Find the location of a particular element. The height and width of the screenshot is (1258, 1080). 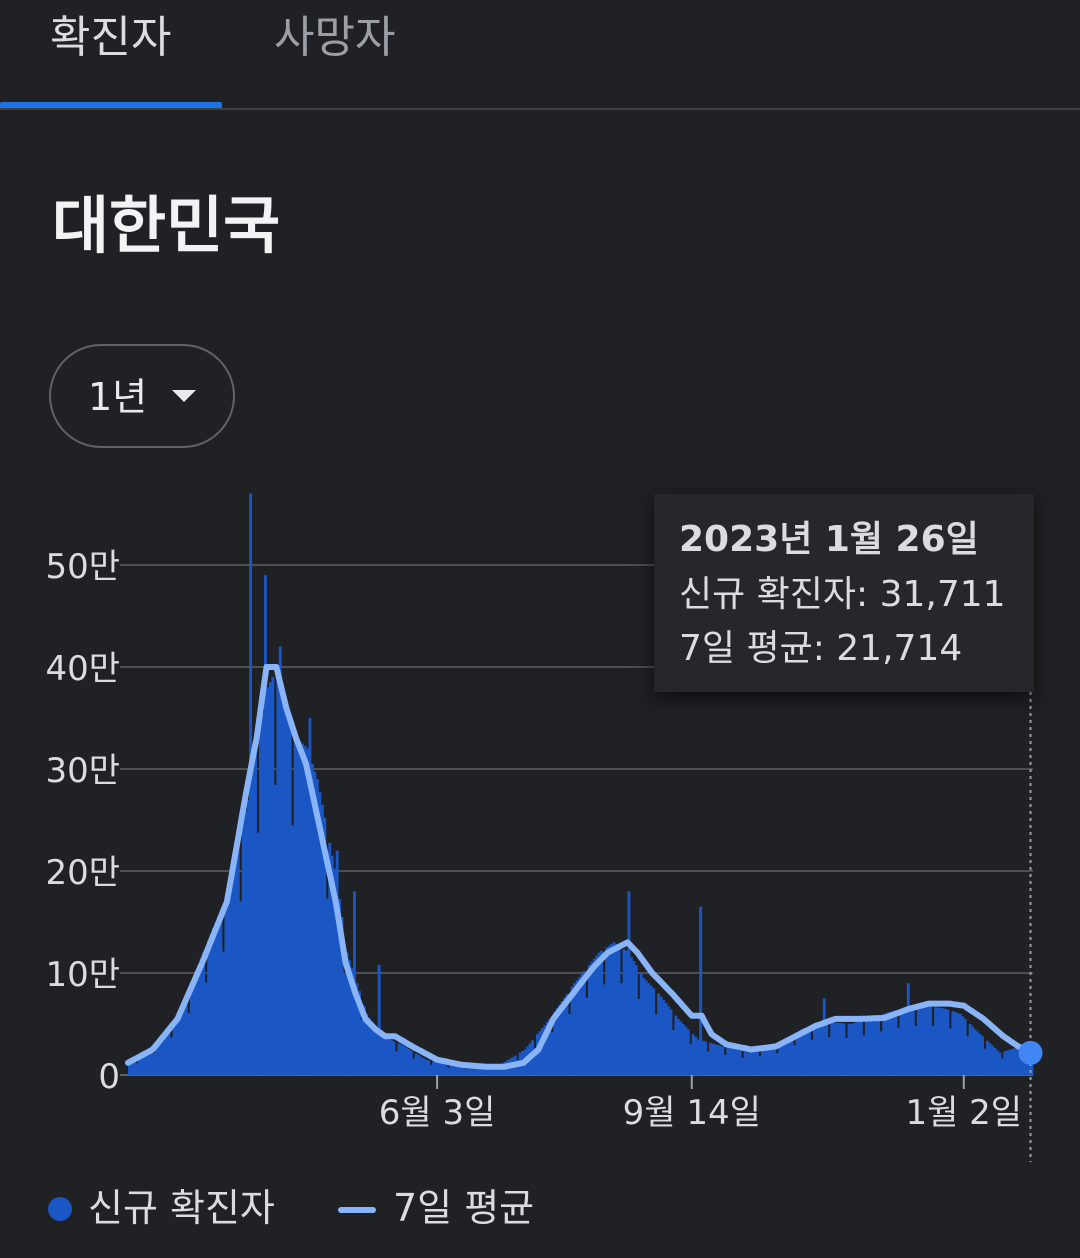

tab-deaths: 사망자 is located at coordinates (335, 37).